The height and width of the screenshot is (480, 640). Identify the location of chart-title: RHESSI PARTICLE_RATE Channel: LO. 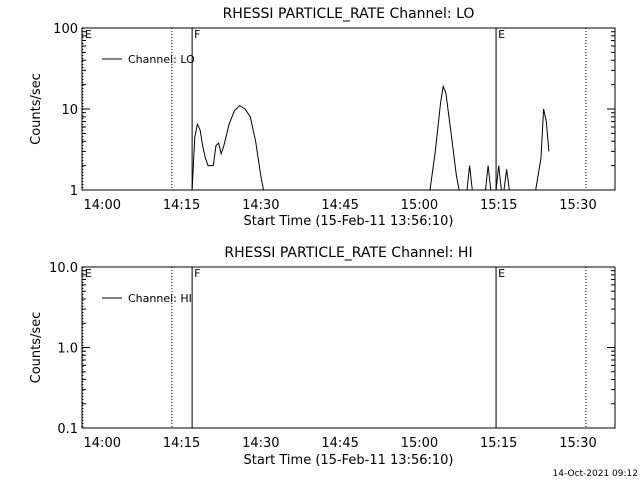
(349, 14).